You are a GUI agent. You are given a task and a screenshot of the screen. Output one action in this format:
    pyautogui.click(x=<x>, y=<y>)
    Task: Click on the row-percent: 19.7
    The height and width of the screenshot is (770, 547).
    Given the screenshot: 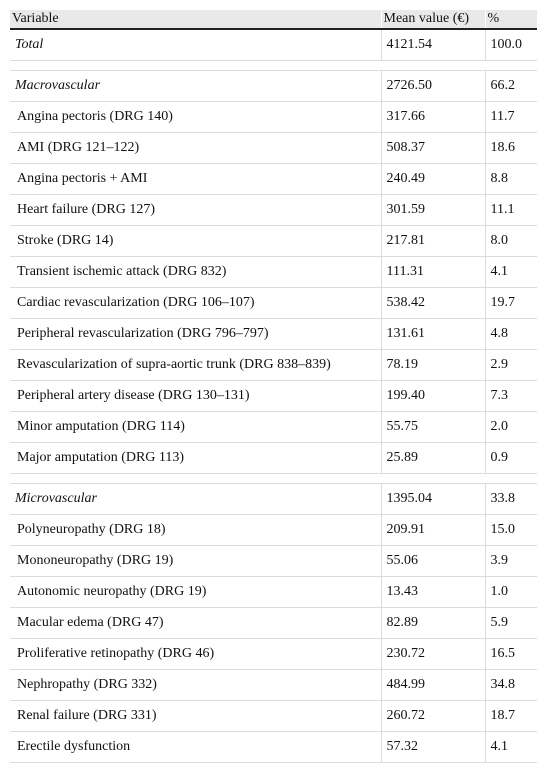 What is the action you would take?
    pyautogui.click(x=510, y=303)
    